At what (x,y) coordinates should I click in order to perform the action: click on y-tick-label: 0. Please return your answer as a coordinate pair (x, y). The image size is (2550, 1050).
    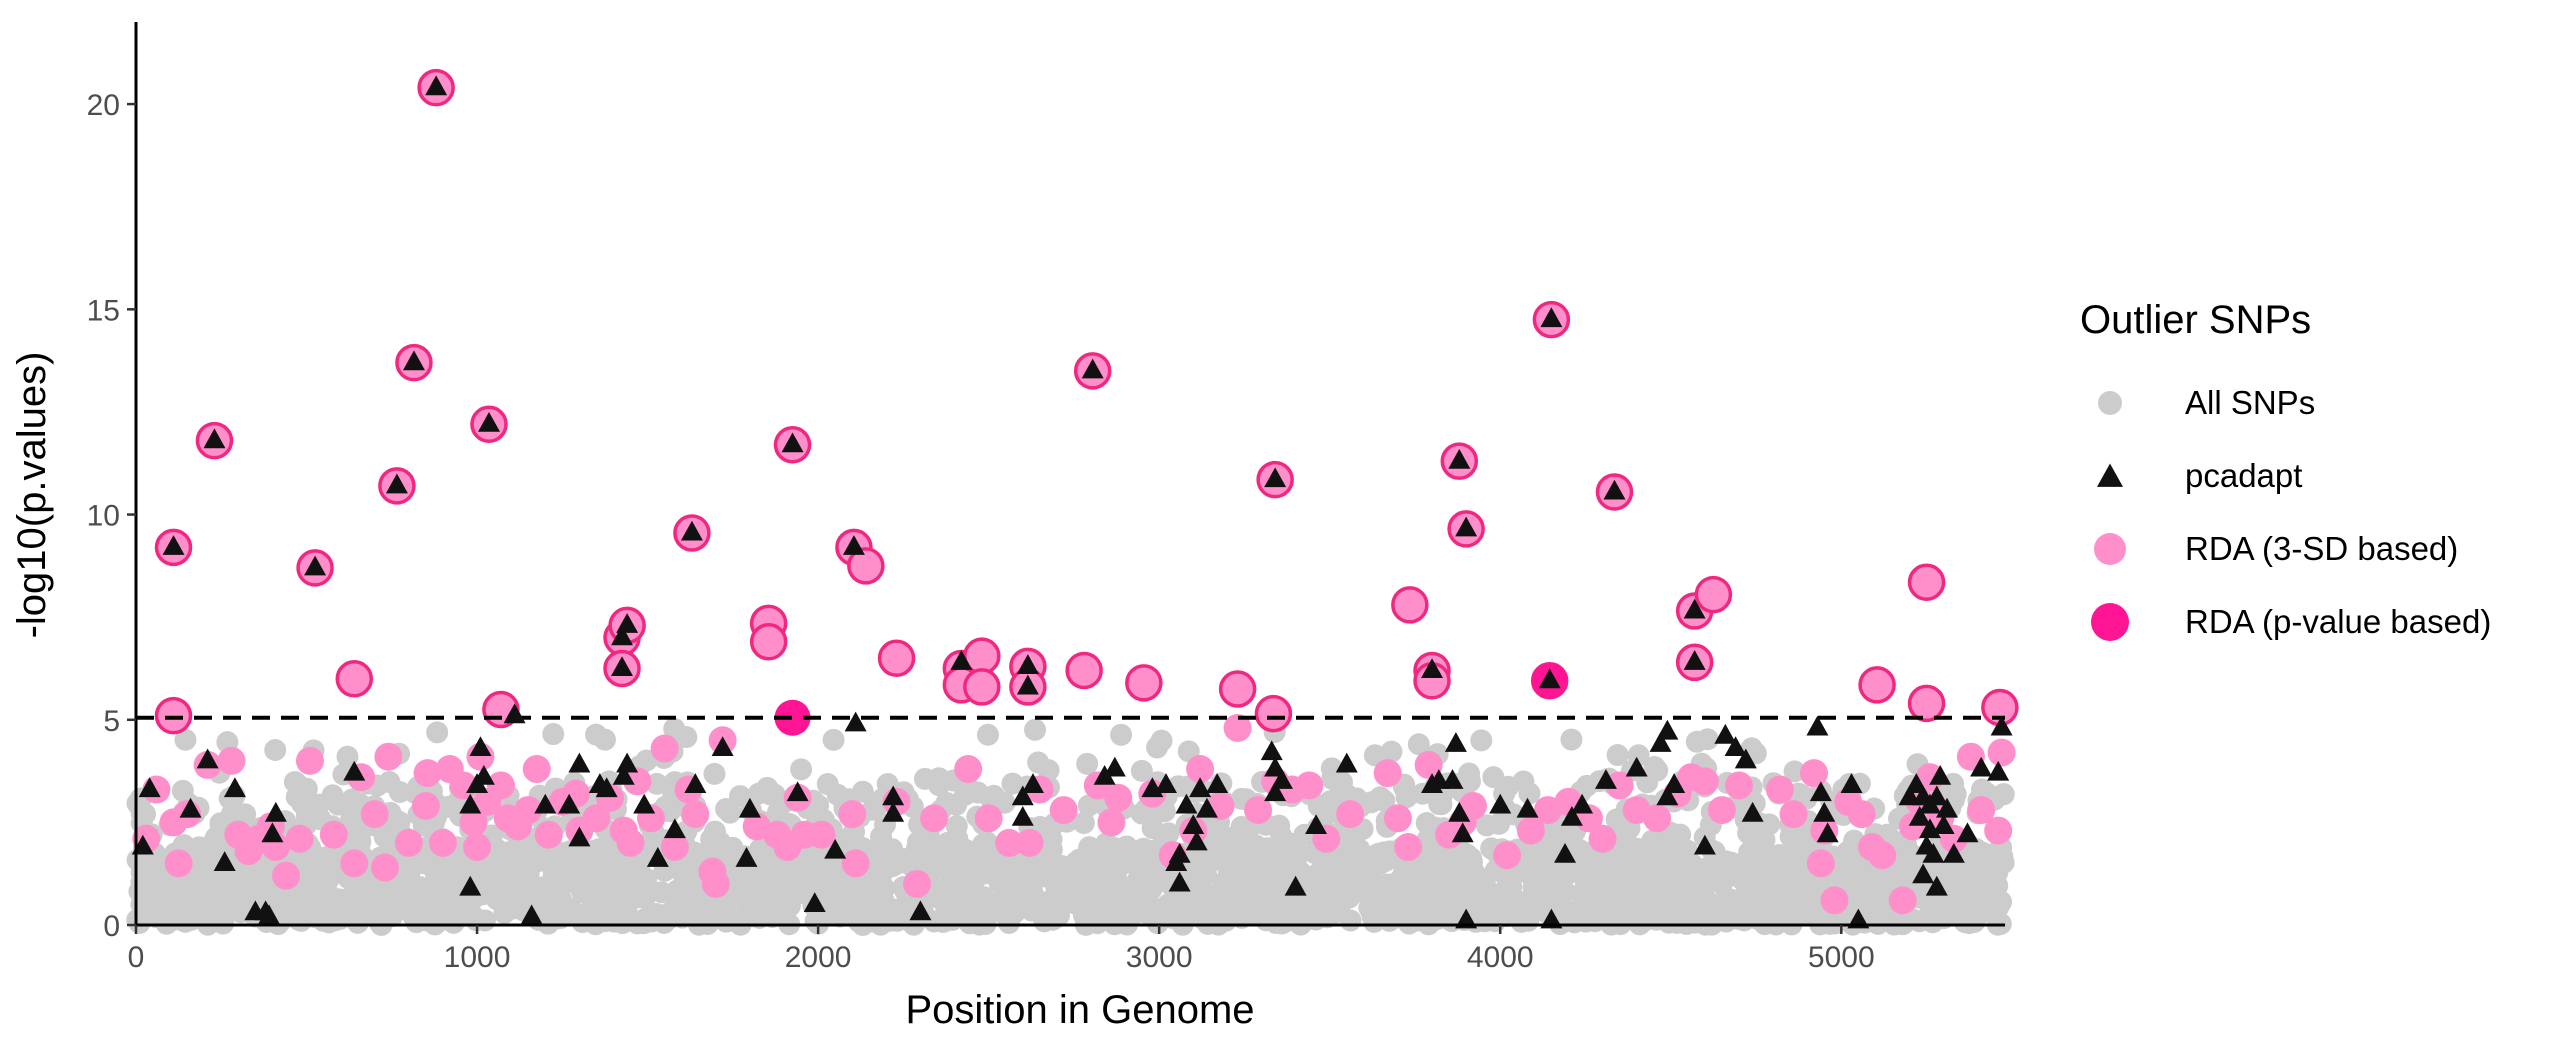
    Looking at the image, I should click on (111, 926).